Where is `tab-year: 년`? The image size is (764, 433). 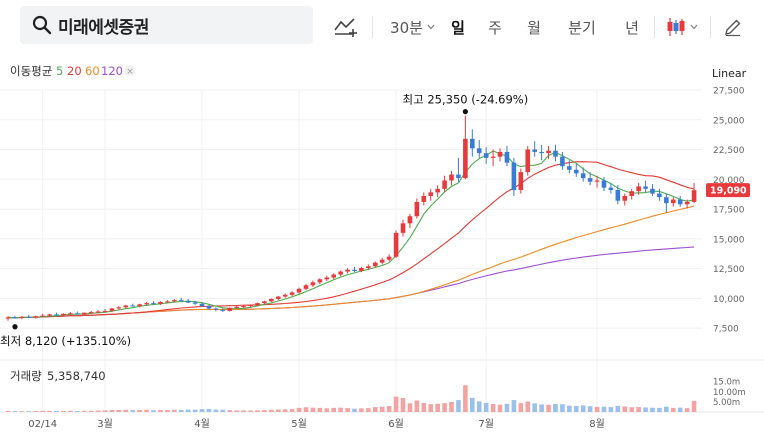
tab-year: 년 is located at coordinates (632, 27).